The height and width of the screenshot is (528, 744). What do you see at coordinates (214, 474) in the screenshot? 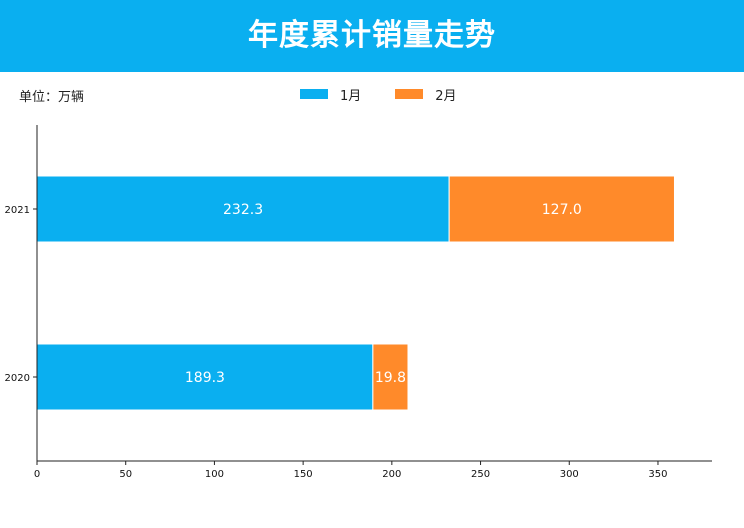
I see `x-tick-label-100: 100` at bounding box center [214, 474].